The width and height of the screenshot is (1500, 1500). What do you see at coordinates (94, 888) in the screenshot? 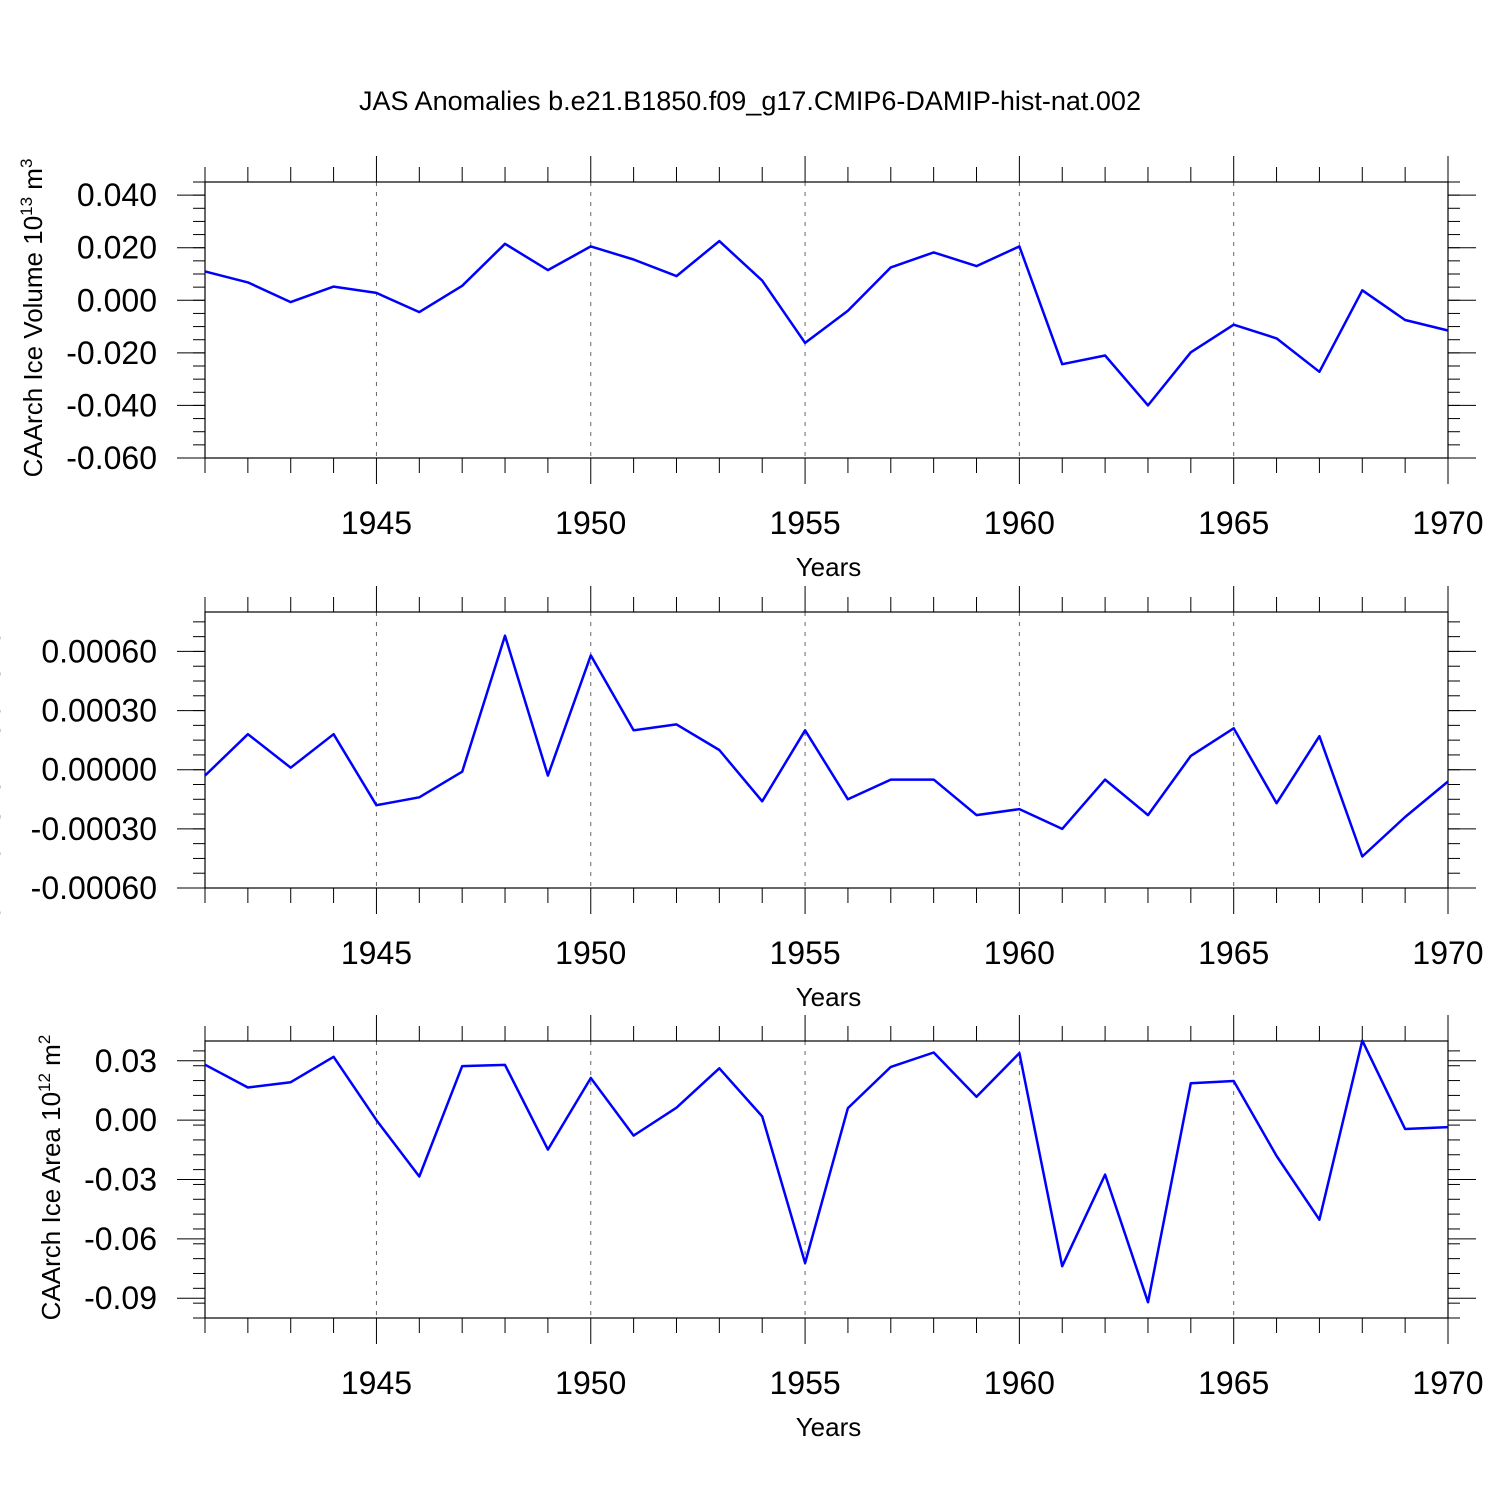
I see `y-tick-label: -0.00060` at bounding box center [94, 888].